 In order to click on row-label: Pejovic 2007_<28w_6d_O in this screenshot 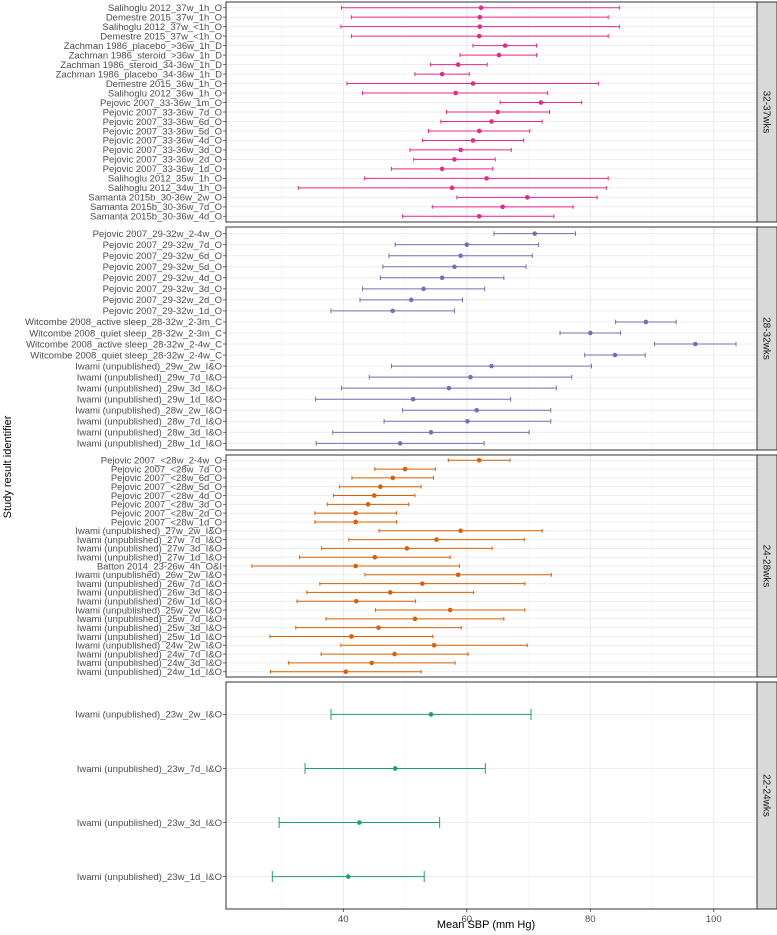, I will do `click(166, 478)`.